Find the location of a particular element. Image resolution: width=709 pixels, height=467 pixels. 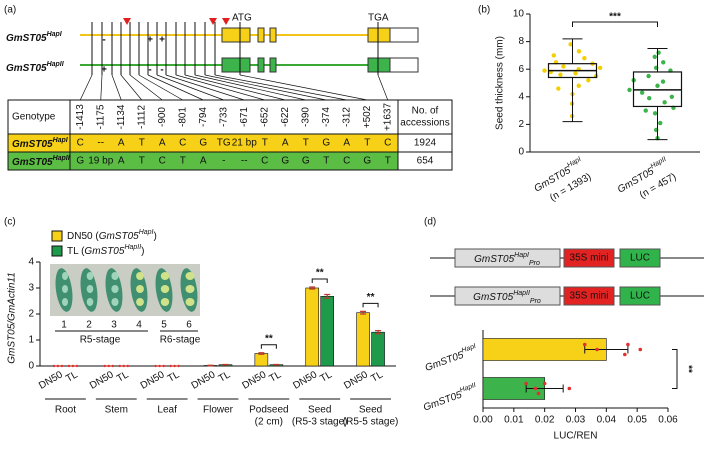

legend-swatch is located at coordinates (57, 251).